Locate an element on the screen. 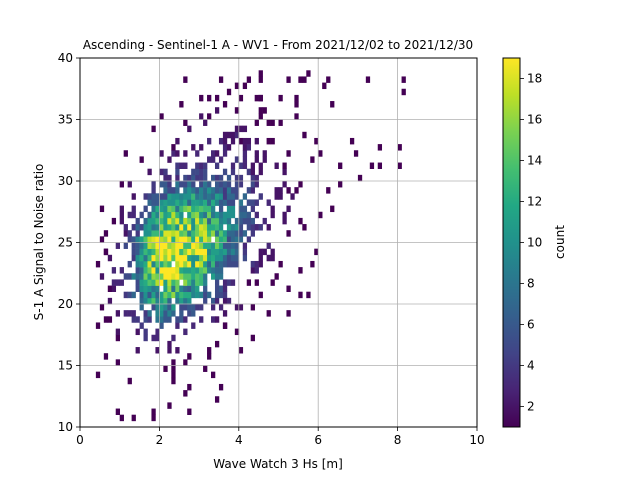 This screenshot has width=640, height=480. y-axis-label: S-1 A Signal to Noise ratio is located at coordinates (39, 242).